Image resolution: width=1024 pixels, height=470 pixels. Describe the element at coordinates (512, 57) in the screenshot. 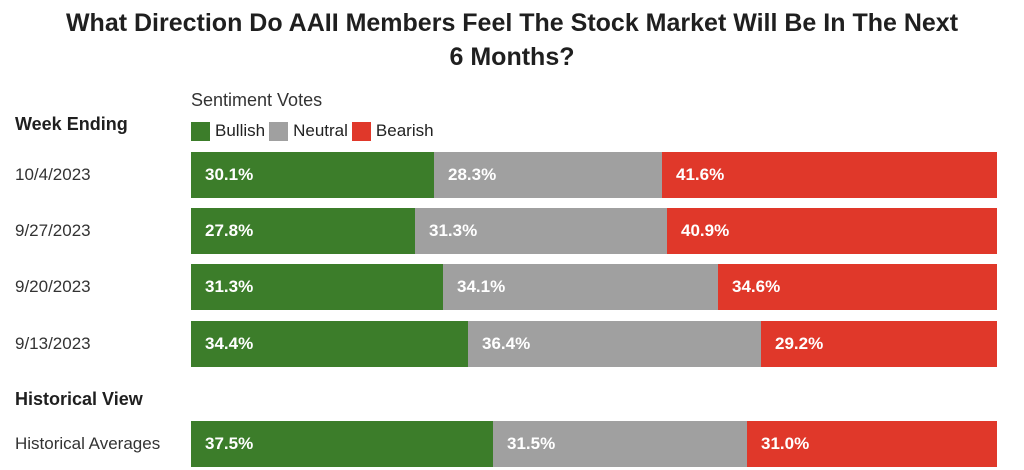

I see `chart-title-line-2: 6 Months?` at that location.